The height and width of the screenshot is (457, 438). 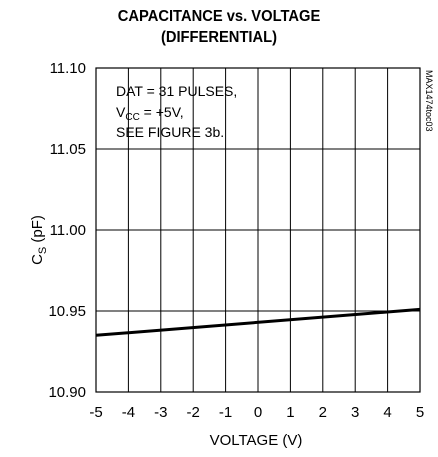 I want to click on y-tick-label: 11.05, so click(x=68, y=149).